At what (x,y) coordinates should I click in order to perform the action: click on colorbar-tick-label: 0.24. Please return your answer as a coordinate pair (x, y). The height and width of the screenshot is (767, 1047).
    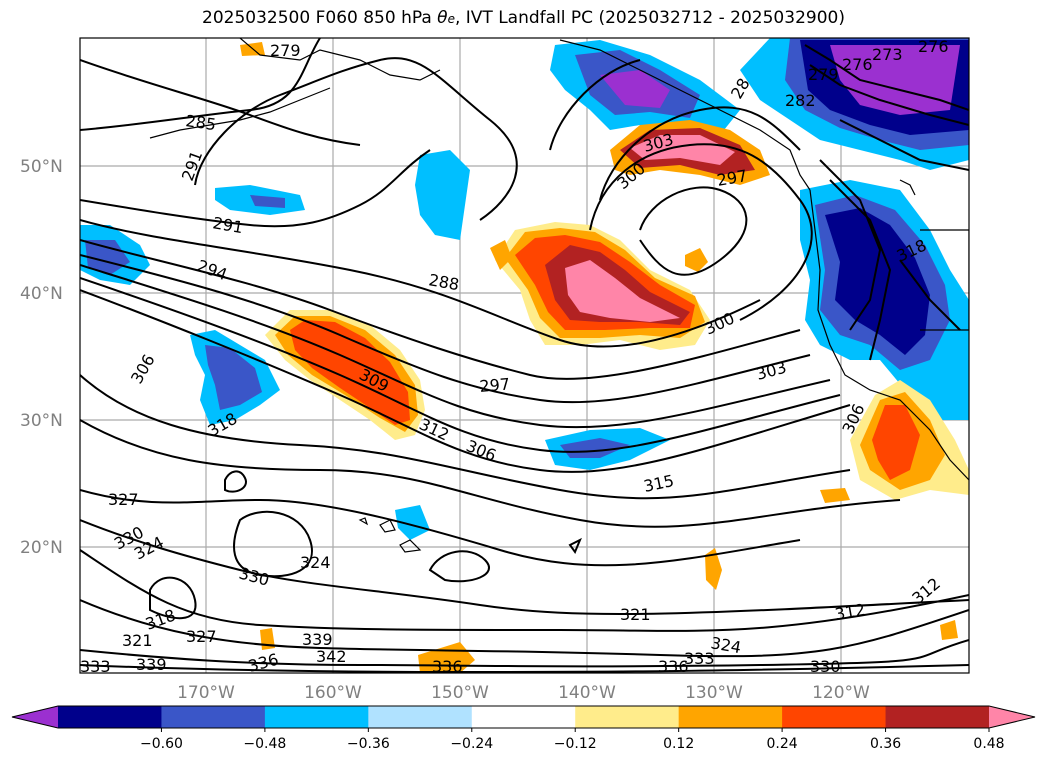
    Looking at the image, I should click on (782, 744).